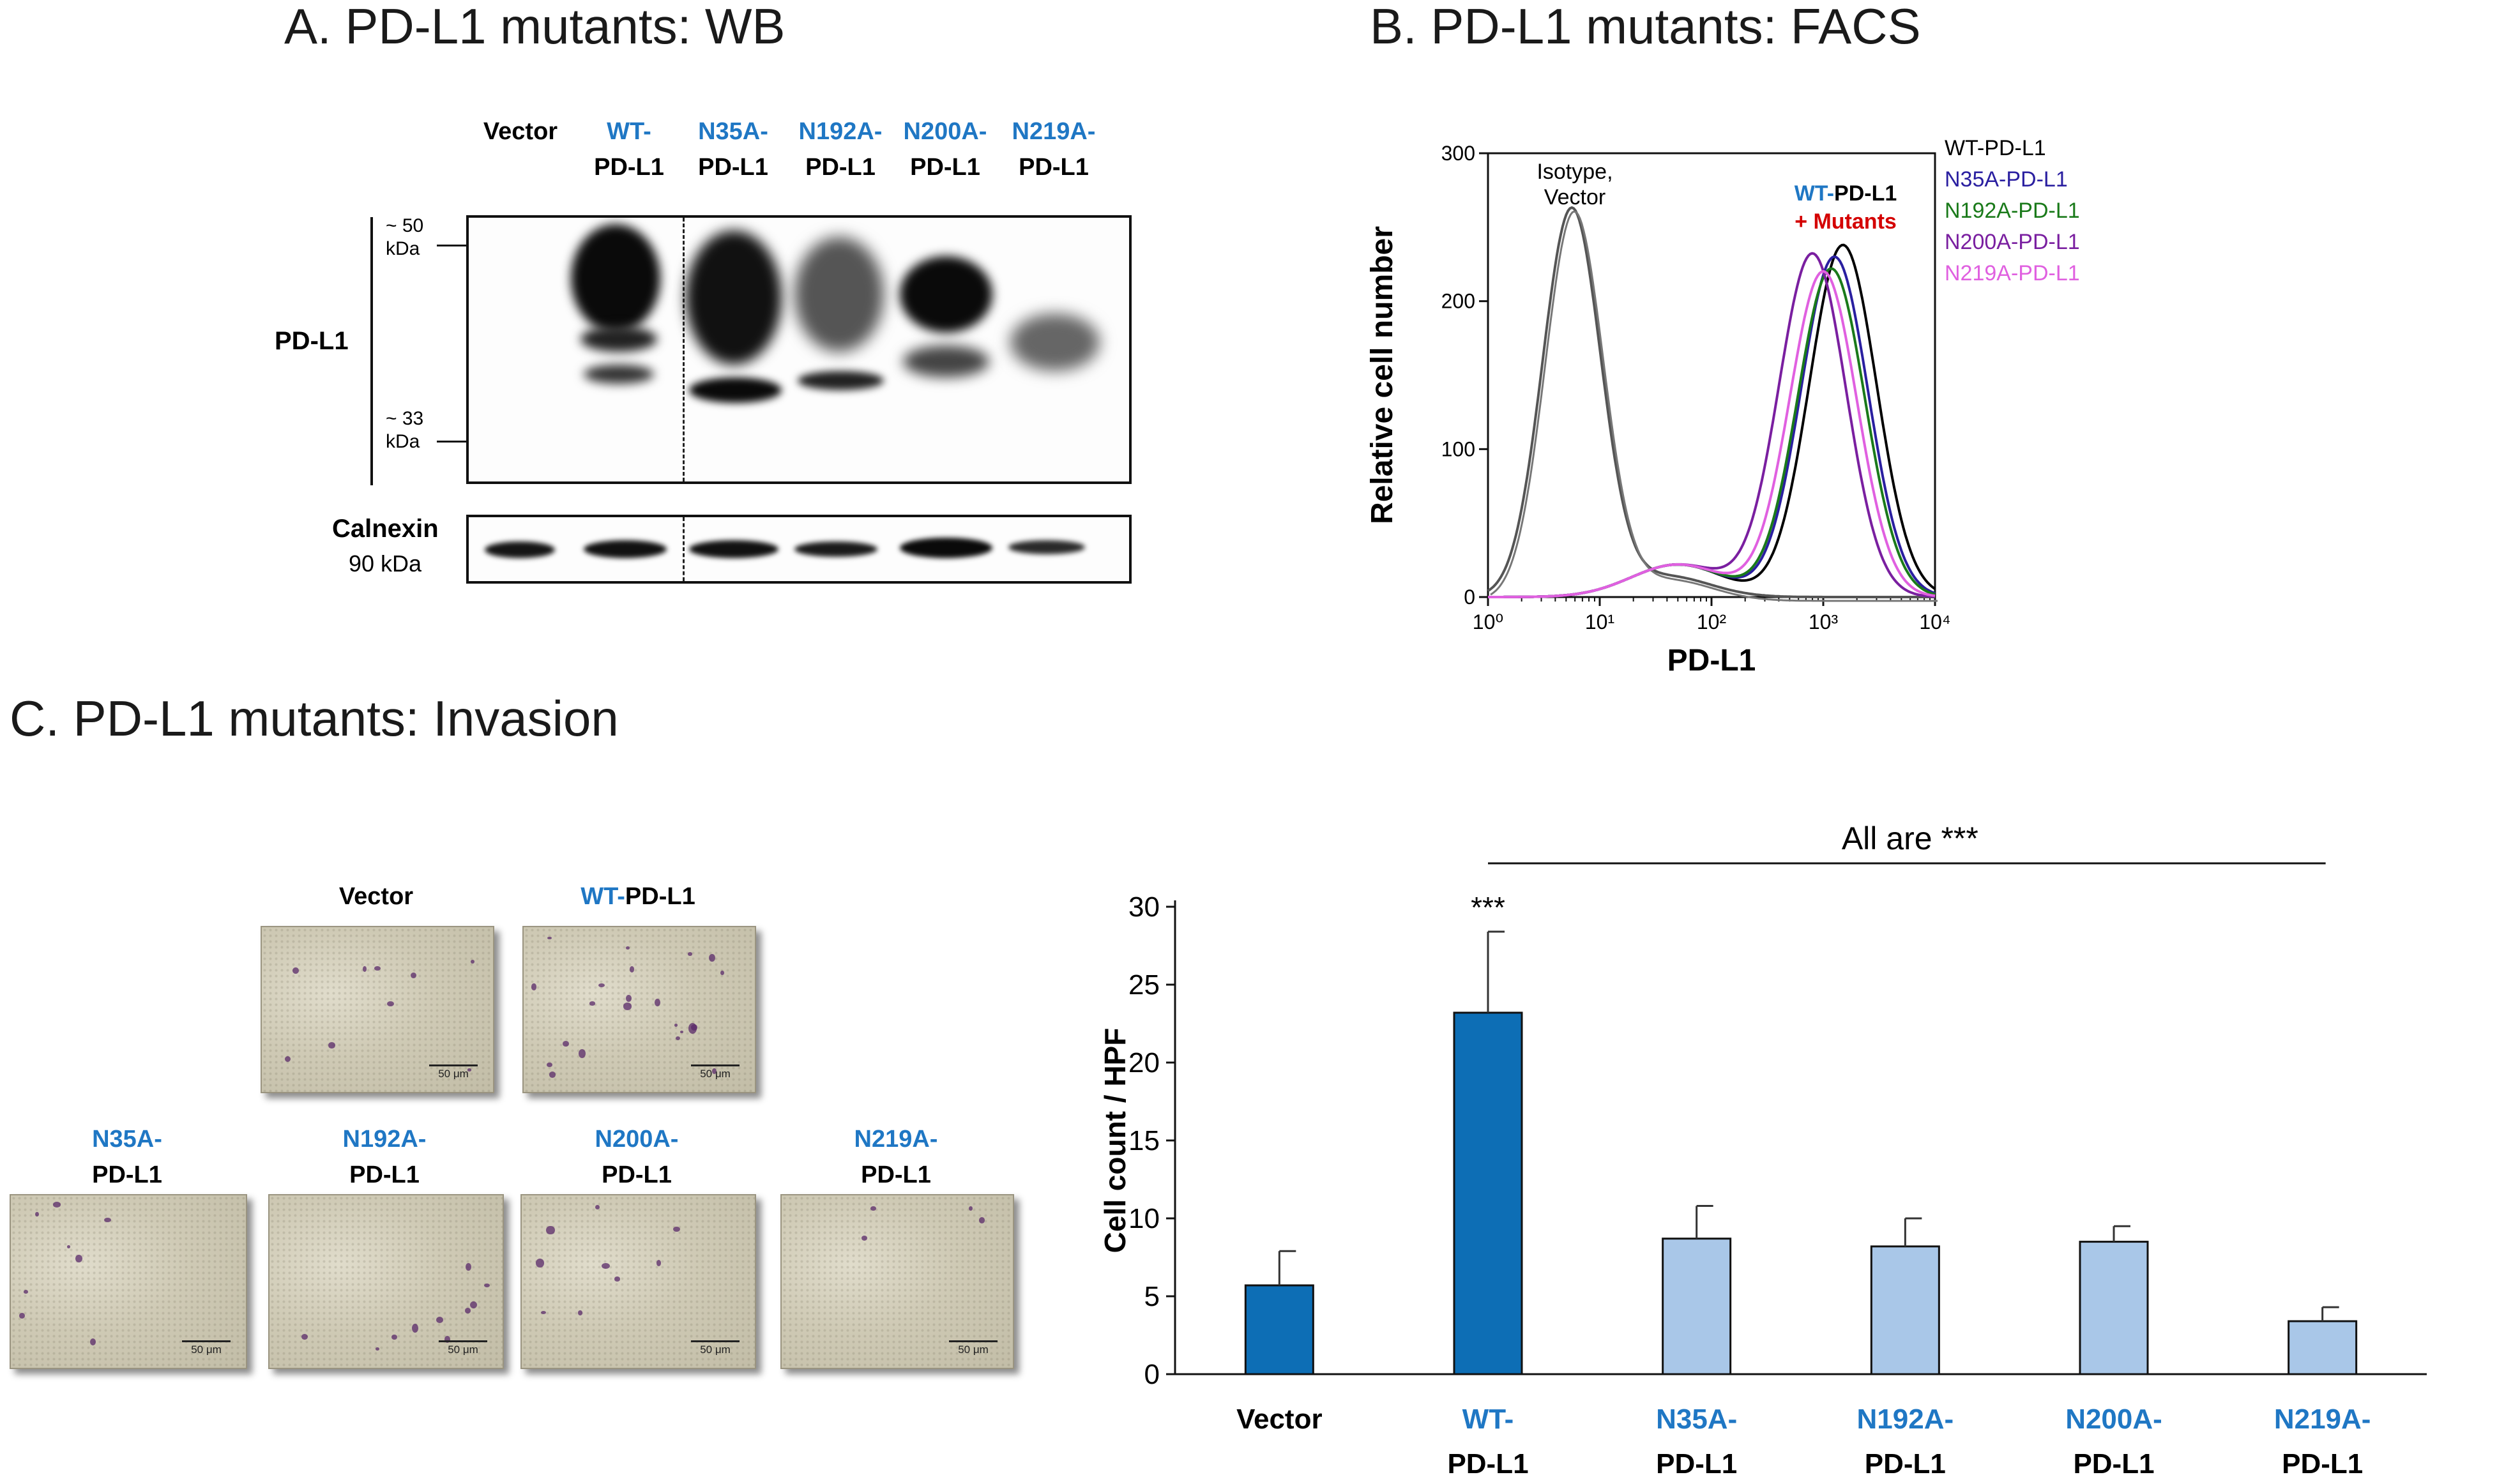 This screenshot has height=1484, width=2497. What do you see at coordinates (535, 27) in the screenshot?
I see `panel-a-title: A. PD-L1 mutants: WB` at bounding box center [535, 27].